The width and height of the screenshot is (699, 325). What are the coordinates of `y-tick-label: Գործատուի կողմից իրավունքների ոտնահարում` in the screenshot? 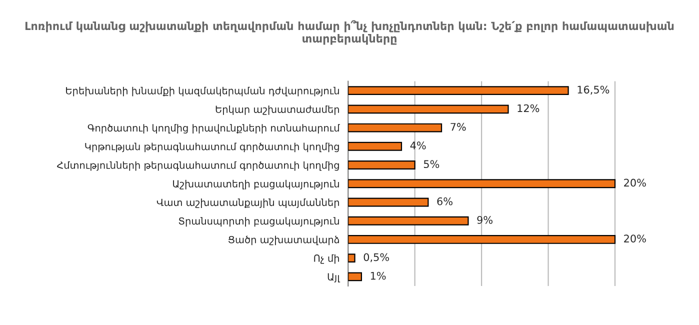 It's located at (214, 129).